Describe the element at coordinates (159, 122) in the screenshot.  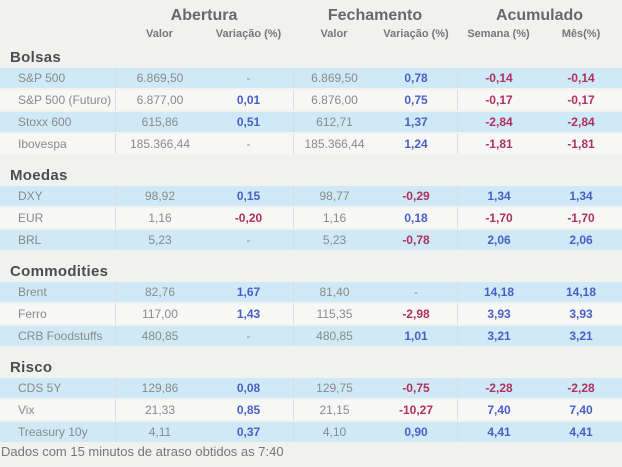
I see `cell-abertura-valor: 615,86` at that location.